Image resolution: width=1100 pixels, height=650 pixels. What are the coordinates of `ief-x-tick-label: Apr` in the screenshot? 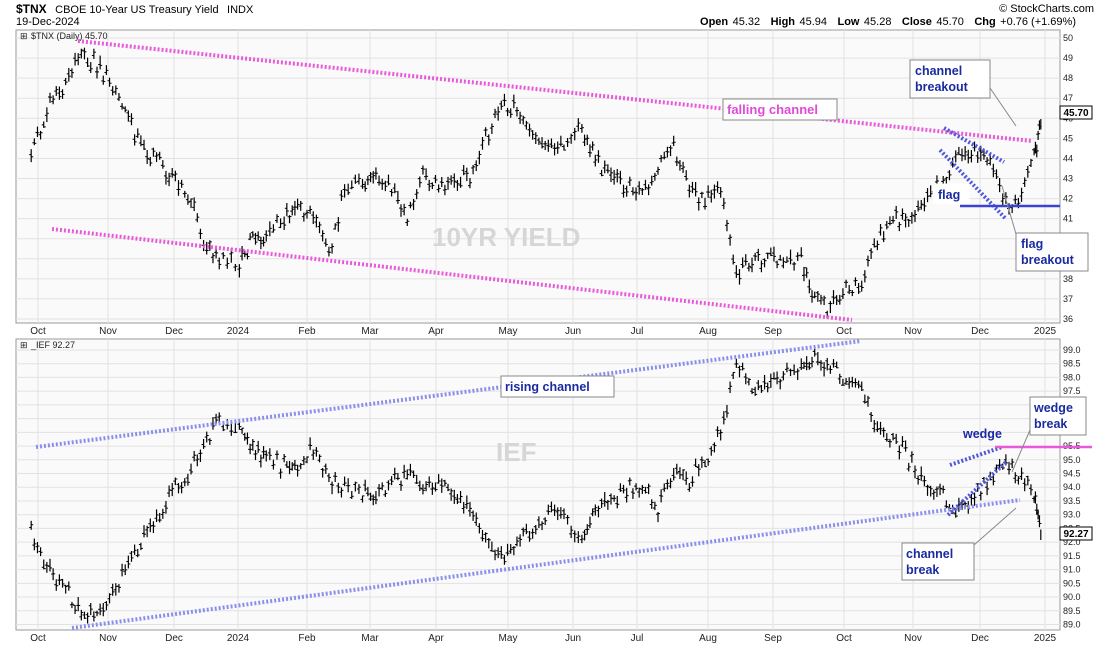 It's located at (436, 638).